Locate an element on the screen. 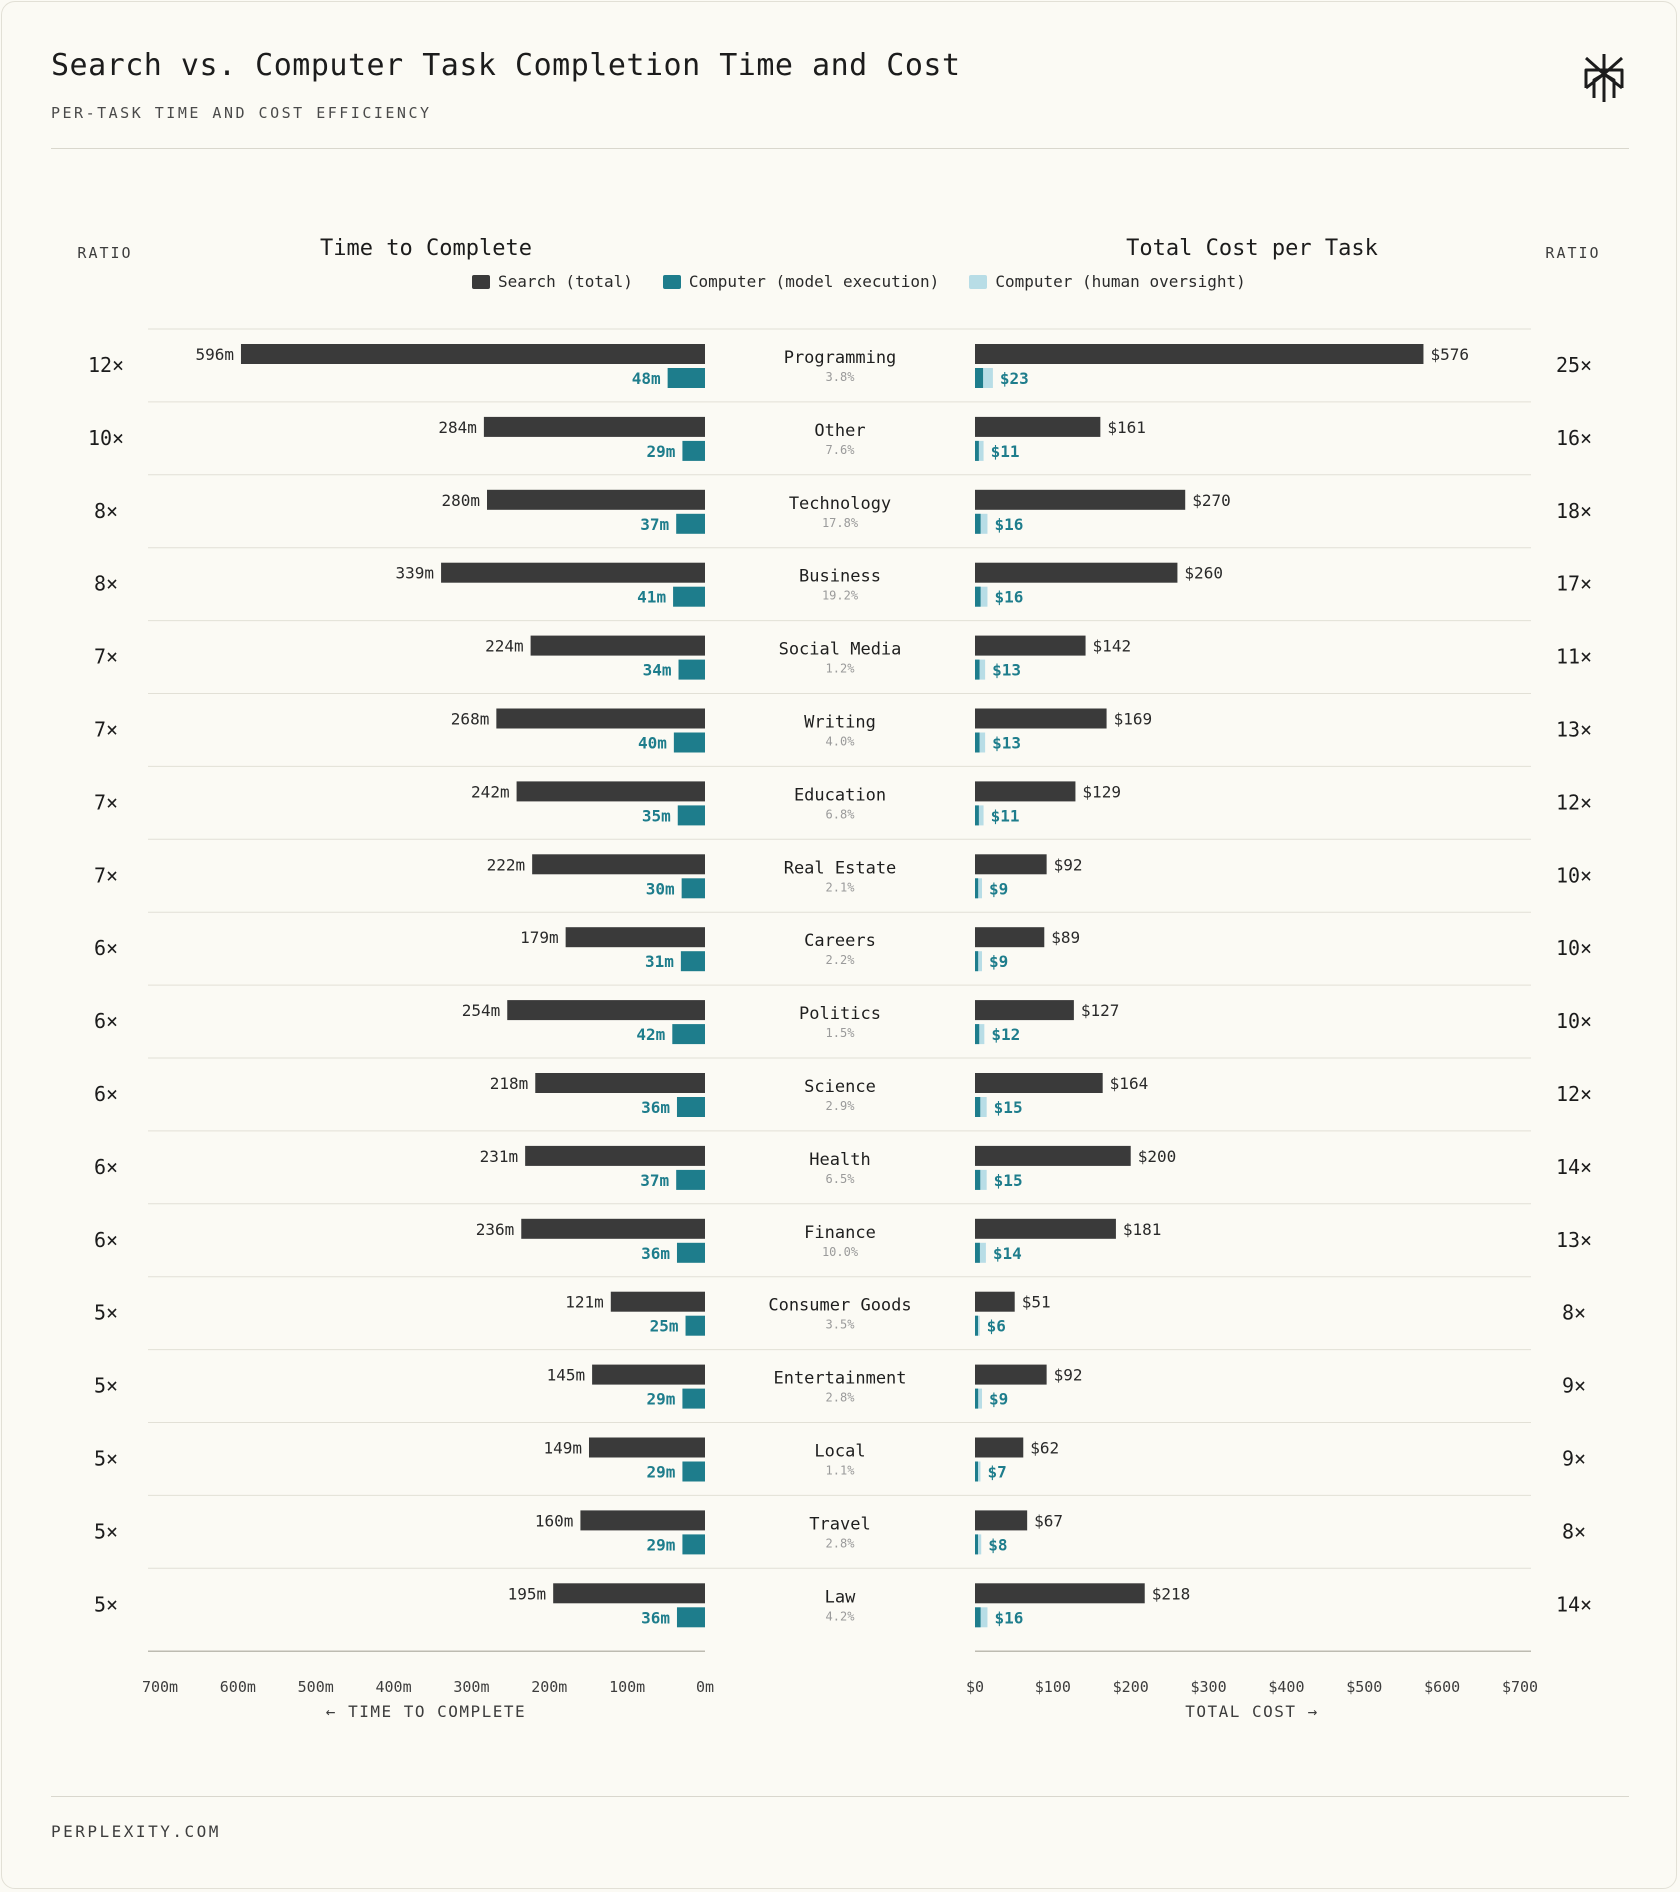  time-ratio-real-estate: 7× is located at coordinates (106, 875).